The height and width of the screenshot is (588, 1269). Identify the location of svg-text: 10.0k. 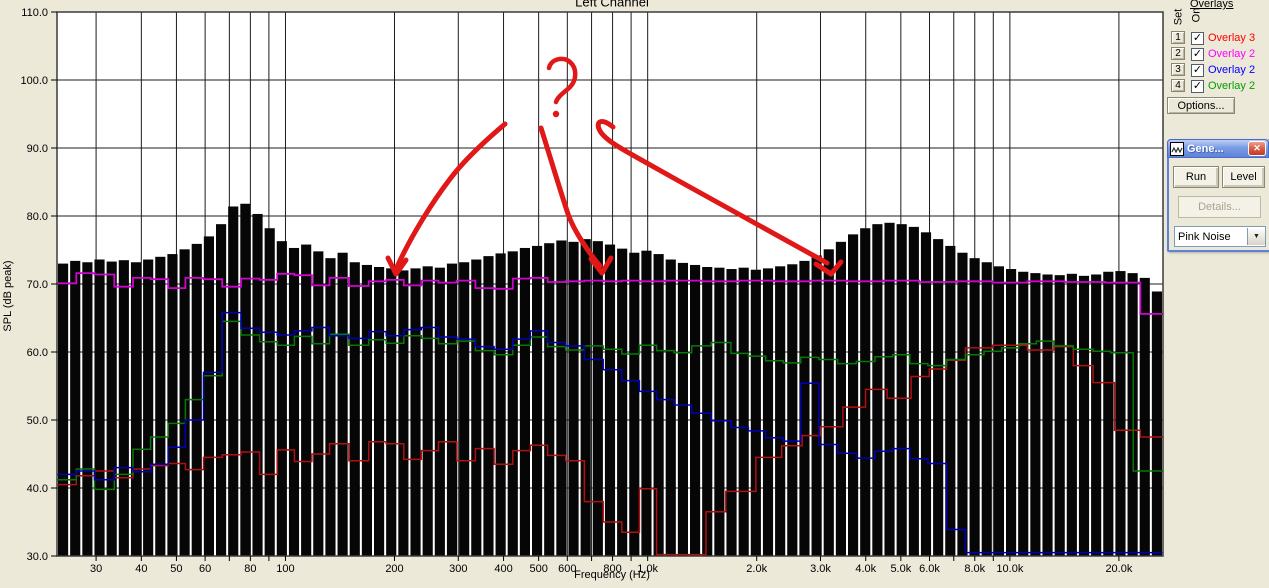
(1009, 569).